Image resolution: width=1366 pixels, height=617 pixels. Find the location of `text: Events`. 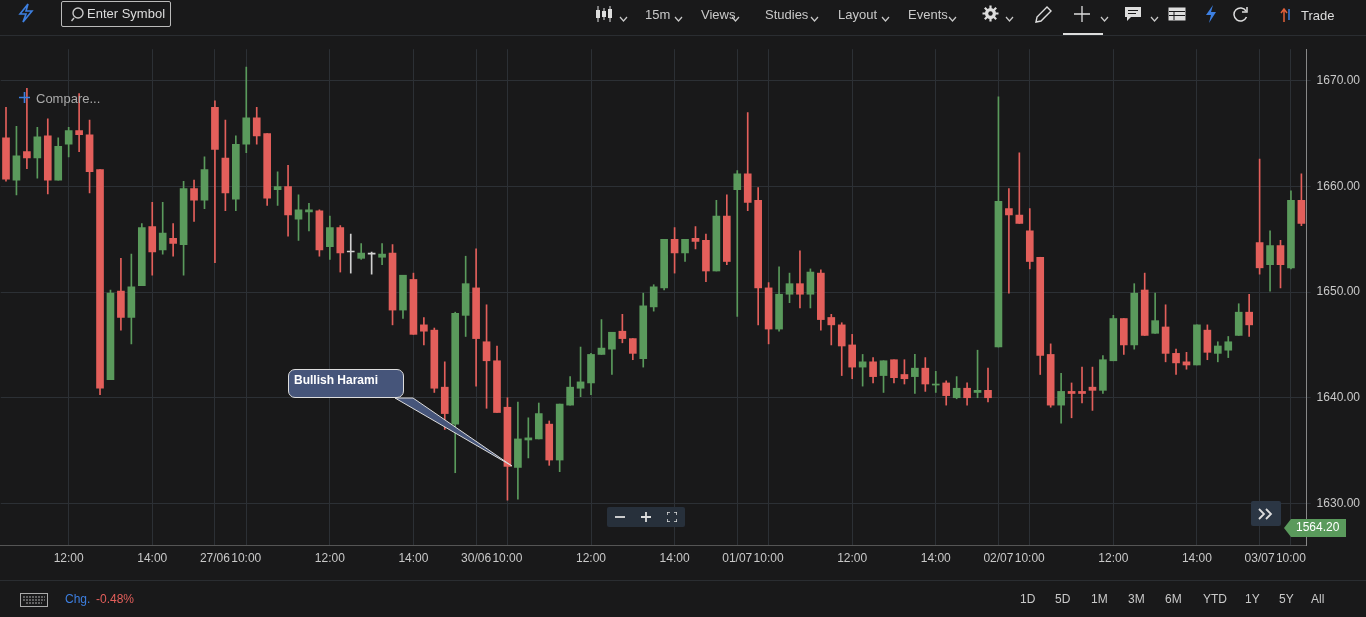

text: Events is located at coordinates (928, 14).